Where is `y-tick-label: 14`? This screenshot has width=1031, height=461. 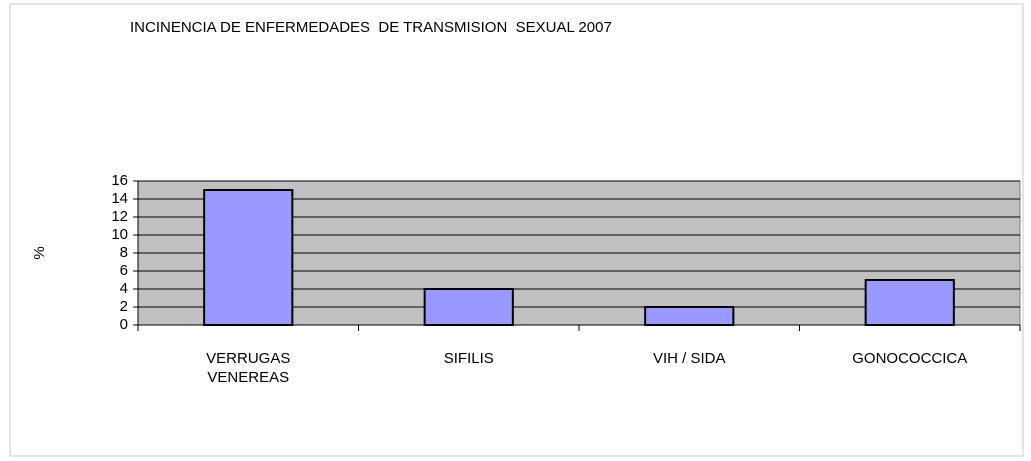
y-tick-label: 14 is located at coordinates (119, 198).